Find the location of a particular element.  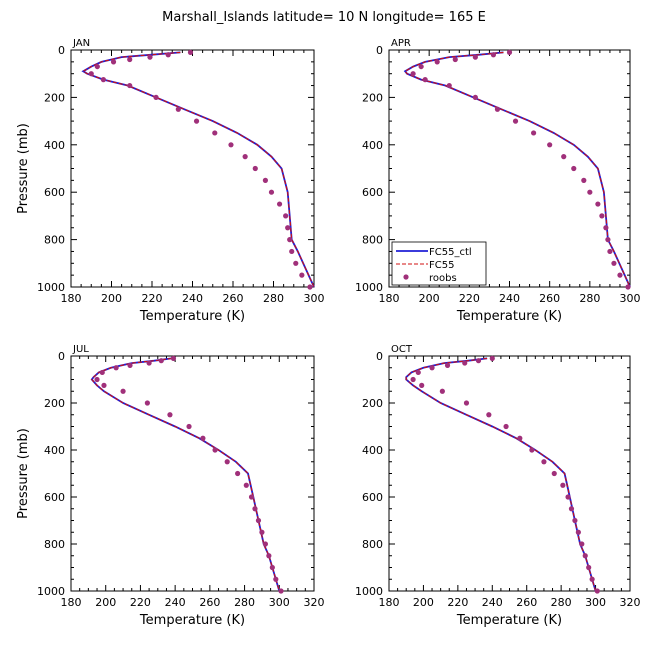

x-axis-title: Temperature (K) is located at coordinates (192, 620).